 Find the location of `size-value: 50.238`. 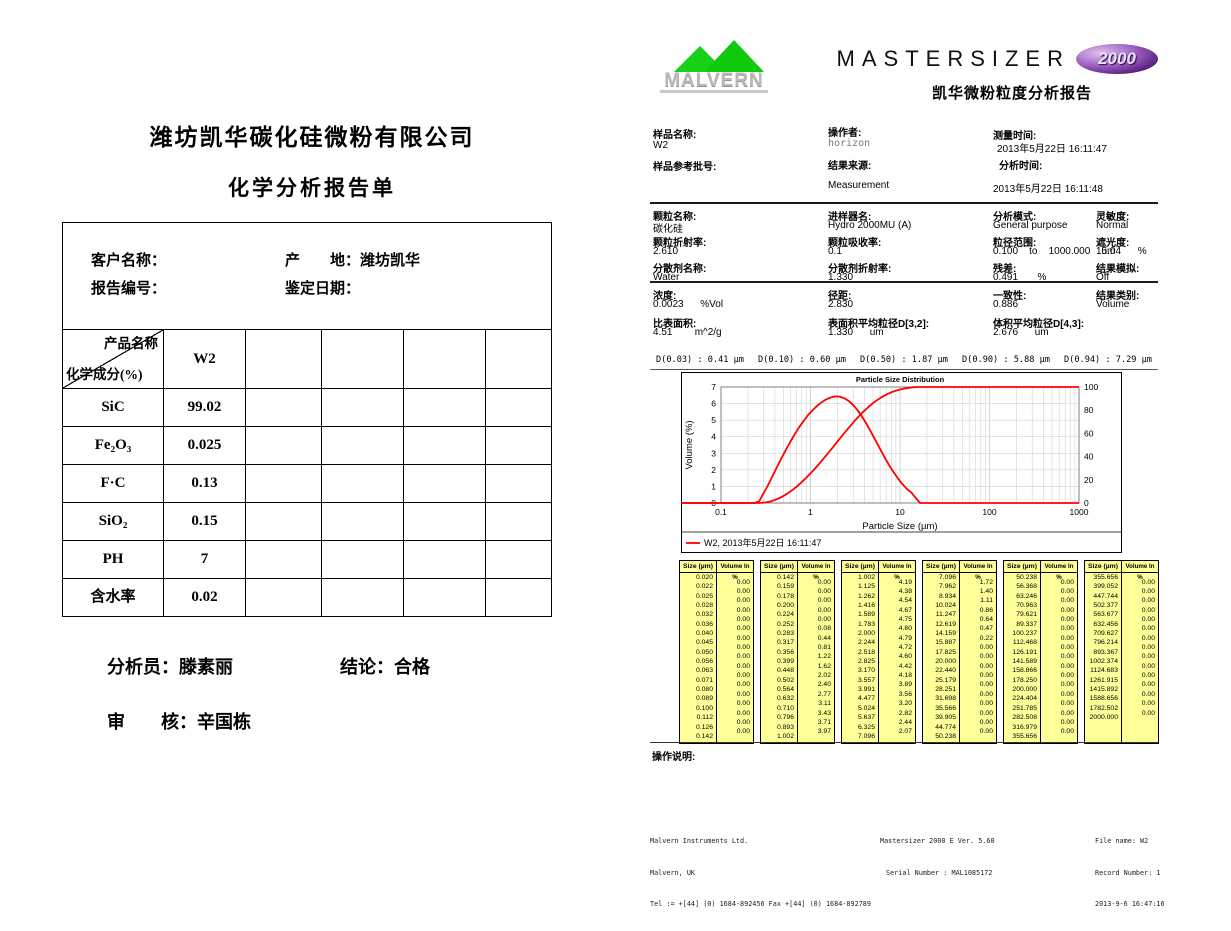

size-value: 50.238 is located at coordinates (1026, 577).